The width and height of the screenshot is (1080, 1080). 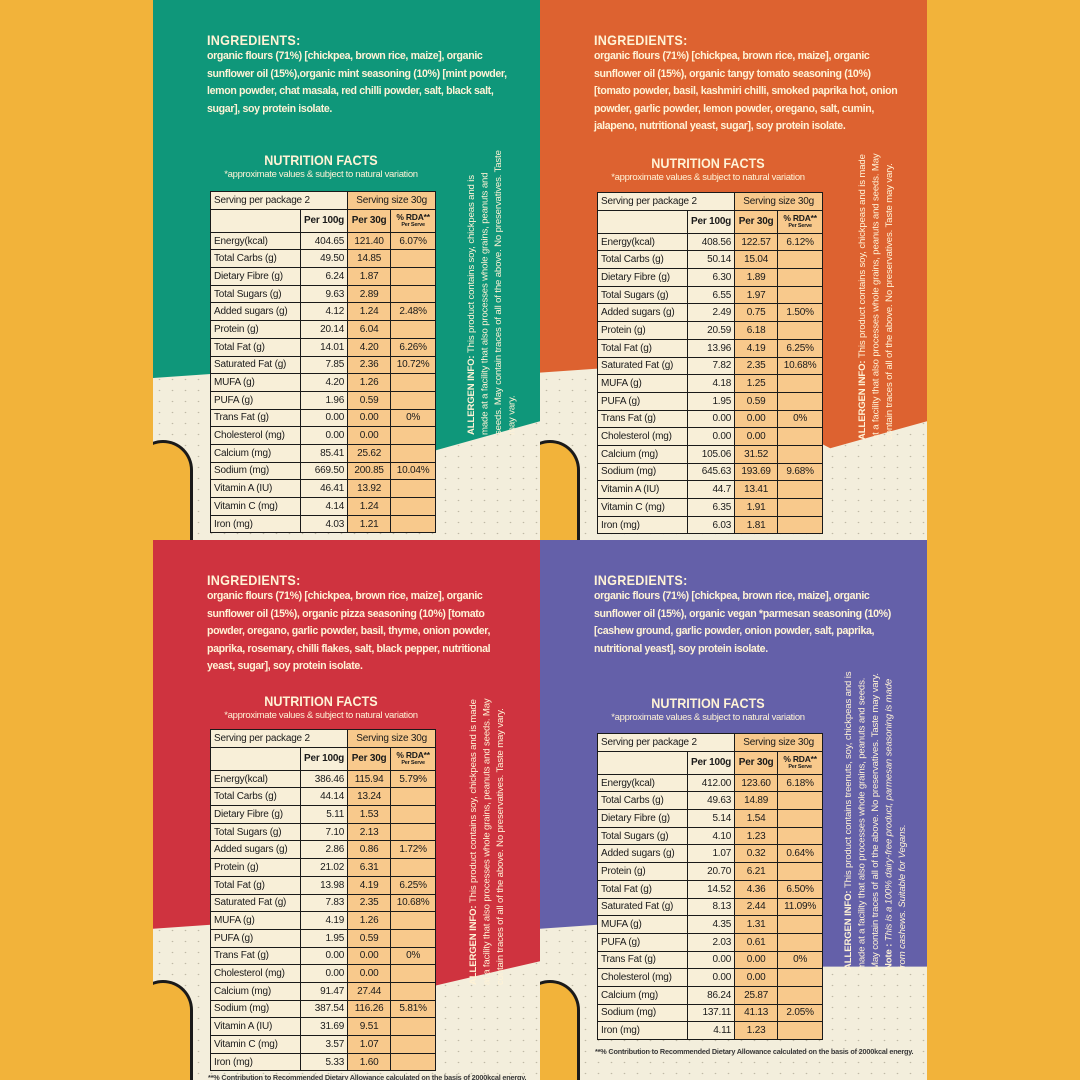 I want to click on table-row: Vitamin A (IU) 46.41 13.92, so click(x=323, y=488).